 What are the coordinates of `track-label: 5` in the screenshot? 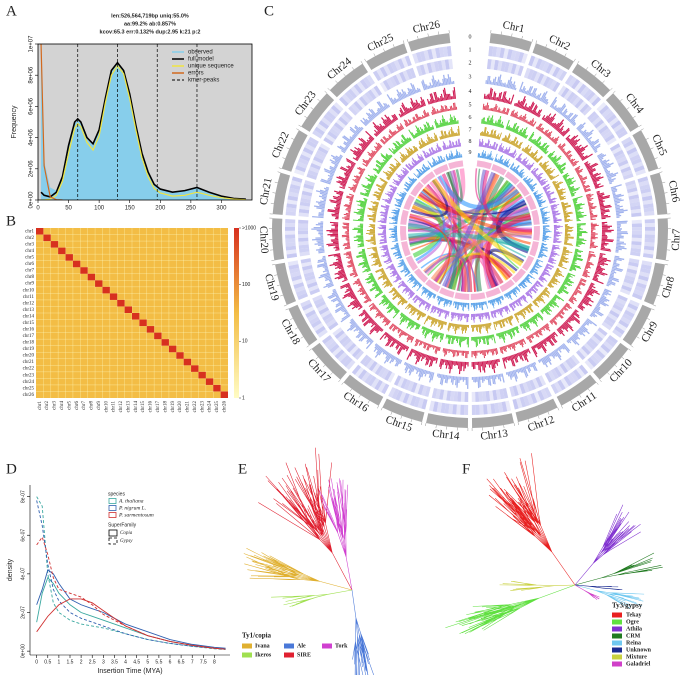 It's located at (470, 105).